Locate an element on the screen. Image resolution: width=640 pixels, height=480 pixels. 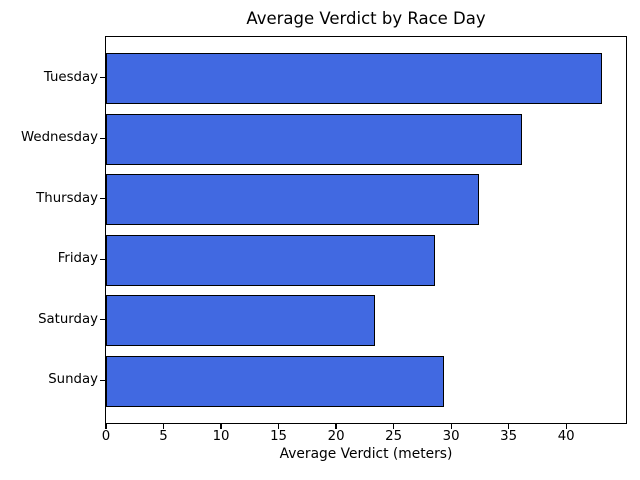
bar-saturday is located at coordinates (241, 321).